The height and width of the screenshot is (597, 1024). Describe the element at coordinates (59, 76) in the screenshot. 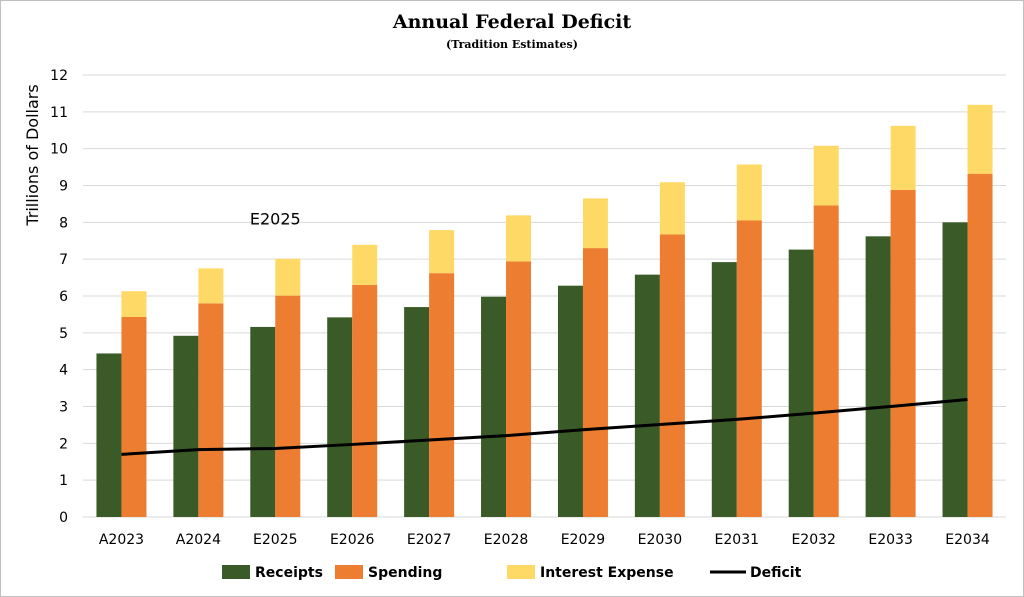

I see `y-tick-label: 12` at that location.